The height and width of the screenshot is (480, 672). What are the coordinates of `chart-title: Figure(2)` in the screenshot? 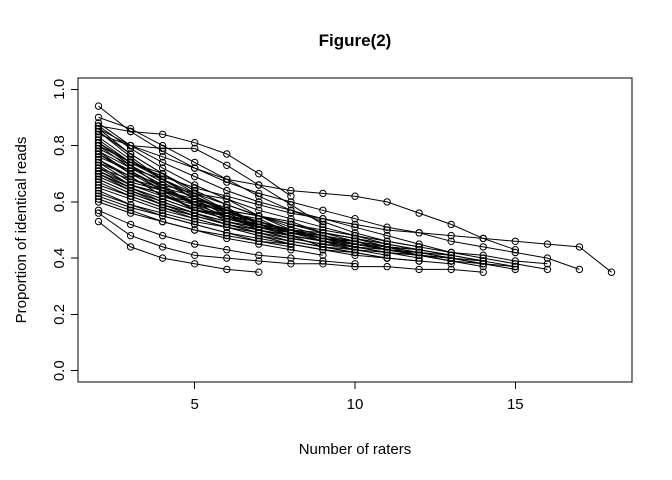 It's located at (355, 40).